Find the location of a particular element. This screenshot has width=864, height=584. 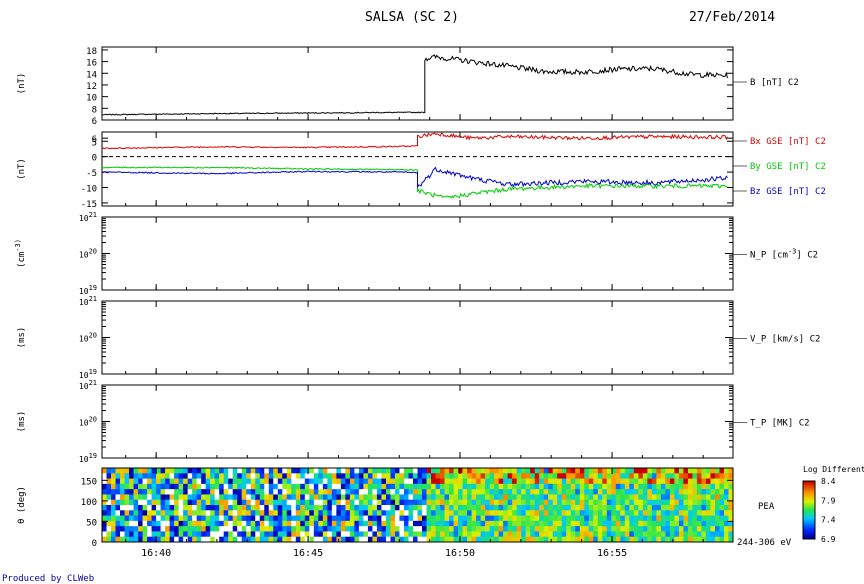

x-tick-label: 16:40 is located at coordinates (156, 553).